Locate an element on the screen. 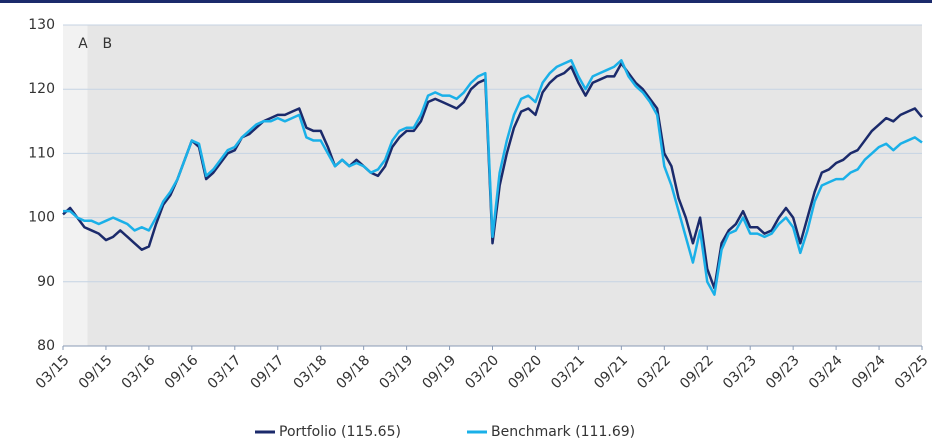  top-bar is located at coordinates (466, 1).